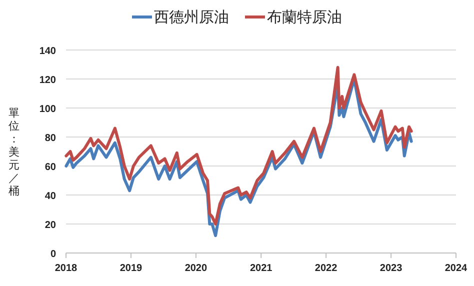  Describe the element at coordinates (14, 153) in the screenshot. I see `y-axis-title: 單位：美元／桶` at that location.